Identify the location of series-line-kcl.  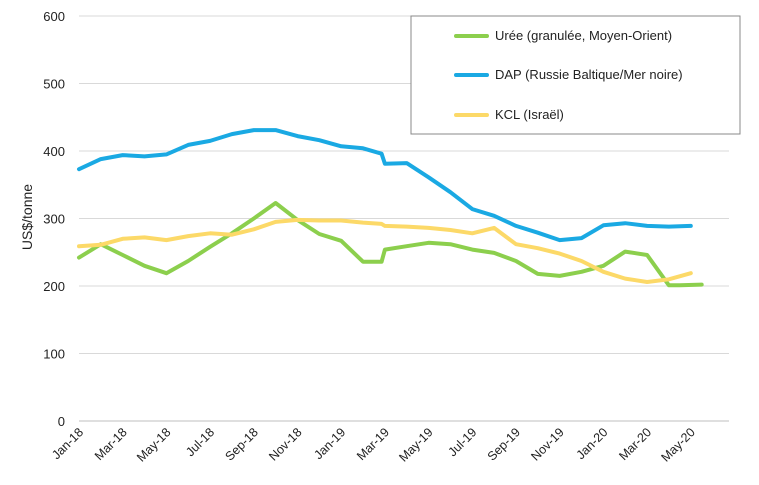
(385, 250).